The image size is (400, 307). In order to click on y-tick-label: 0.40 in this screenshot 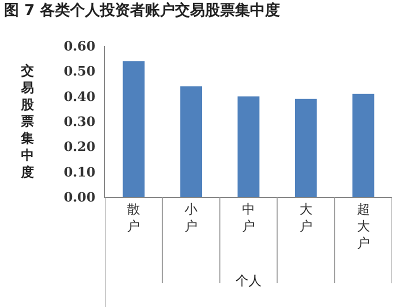, I will do `click(80, 97)`.